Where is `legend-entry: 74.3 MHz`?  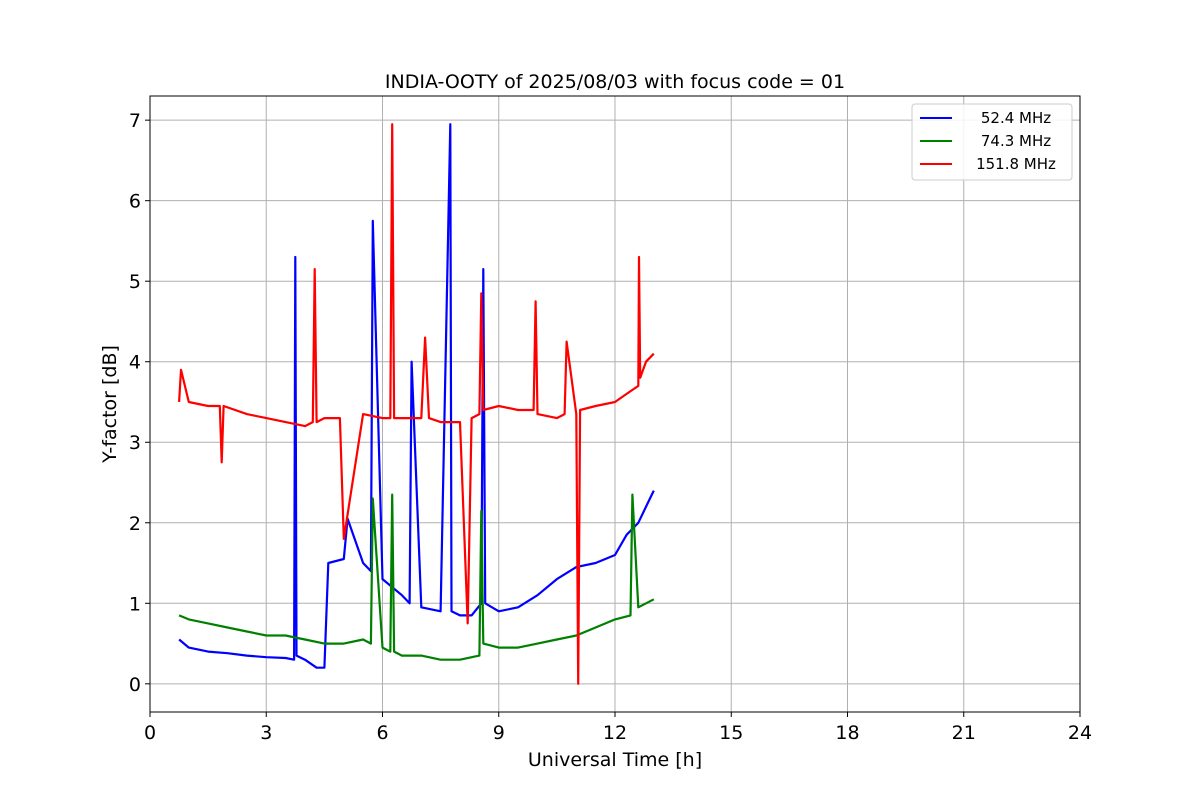
legend-entry: 74.3 MHz is located at coordinates (1016, 141).